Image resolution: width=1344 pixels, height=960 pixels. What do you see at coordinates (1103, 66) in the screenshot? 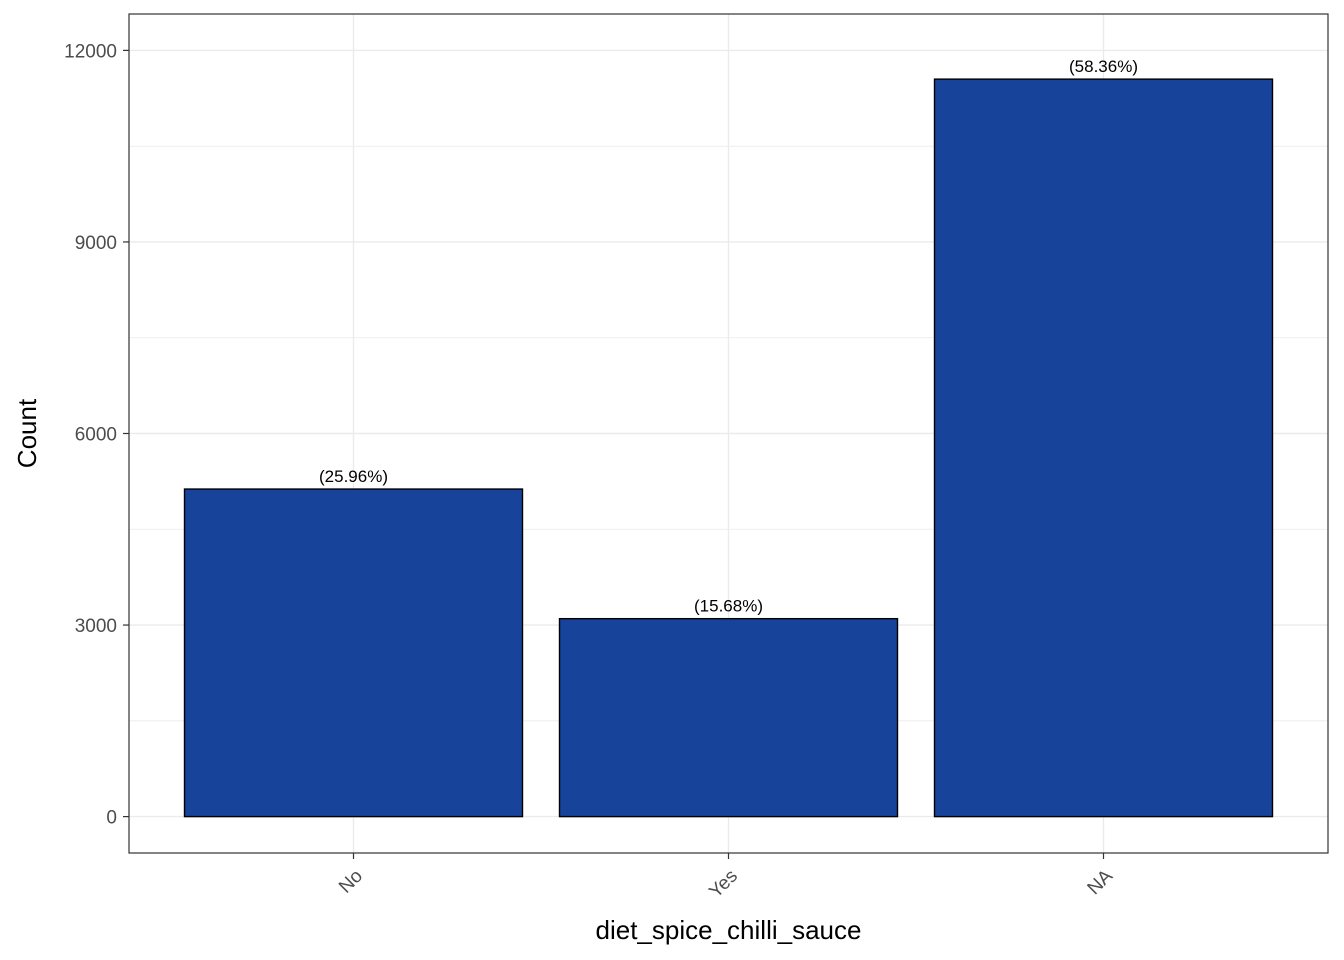
I see `data-label-na: (58.36%)` at bounding box center [1103, 66].